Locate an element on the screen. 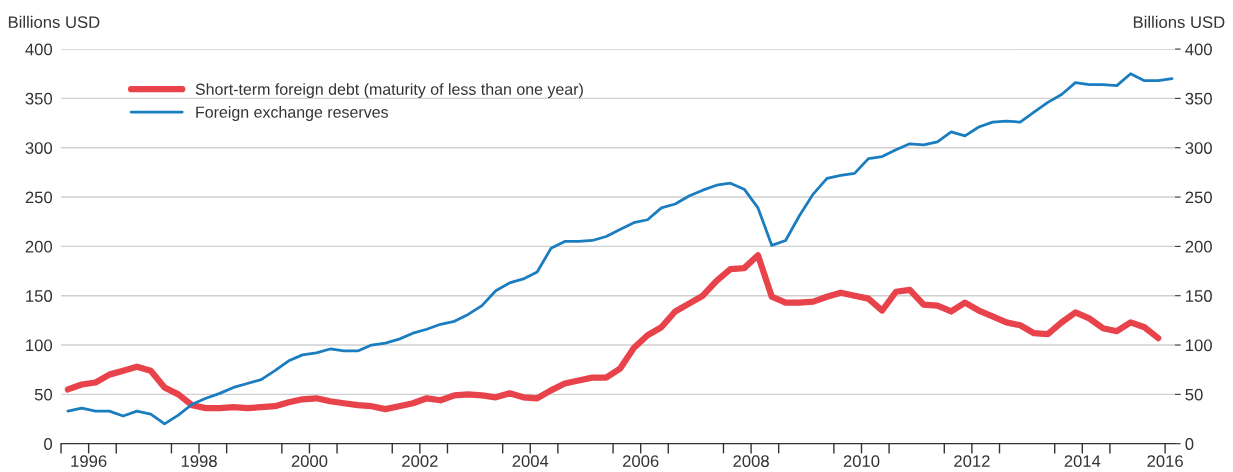 This screenshot has height=472, width=1233. y2-tick-label: 100 is located at coordinates (1199, 345).